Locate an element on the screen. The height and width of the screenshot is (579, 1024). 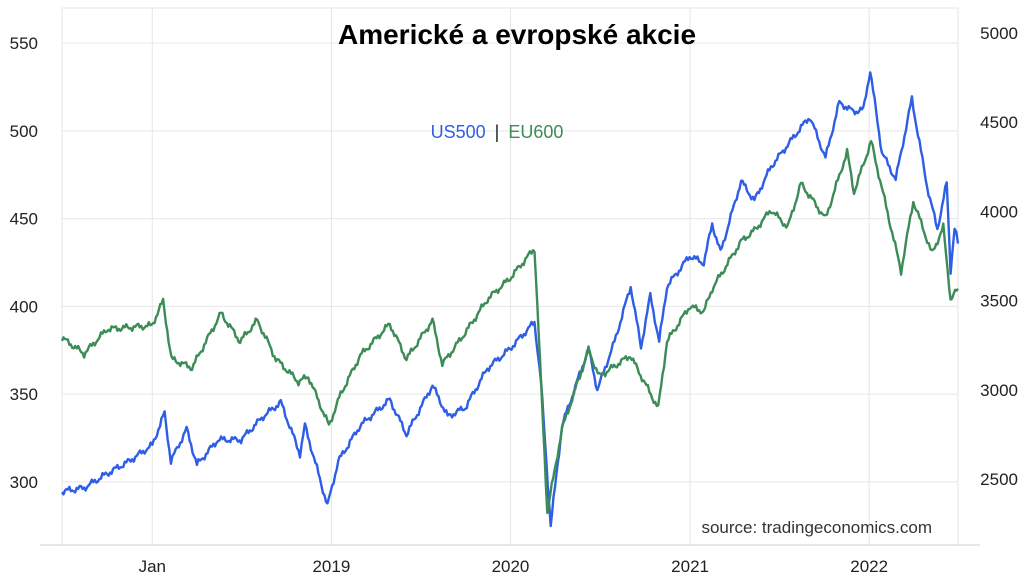
left-tick-label: 400 is located at coordinates (24, 306).